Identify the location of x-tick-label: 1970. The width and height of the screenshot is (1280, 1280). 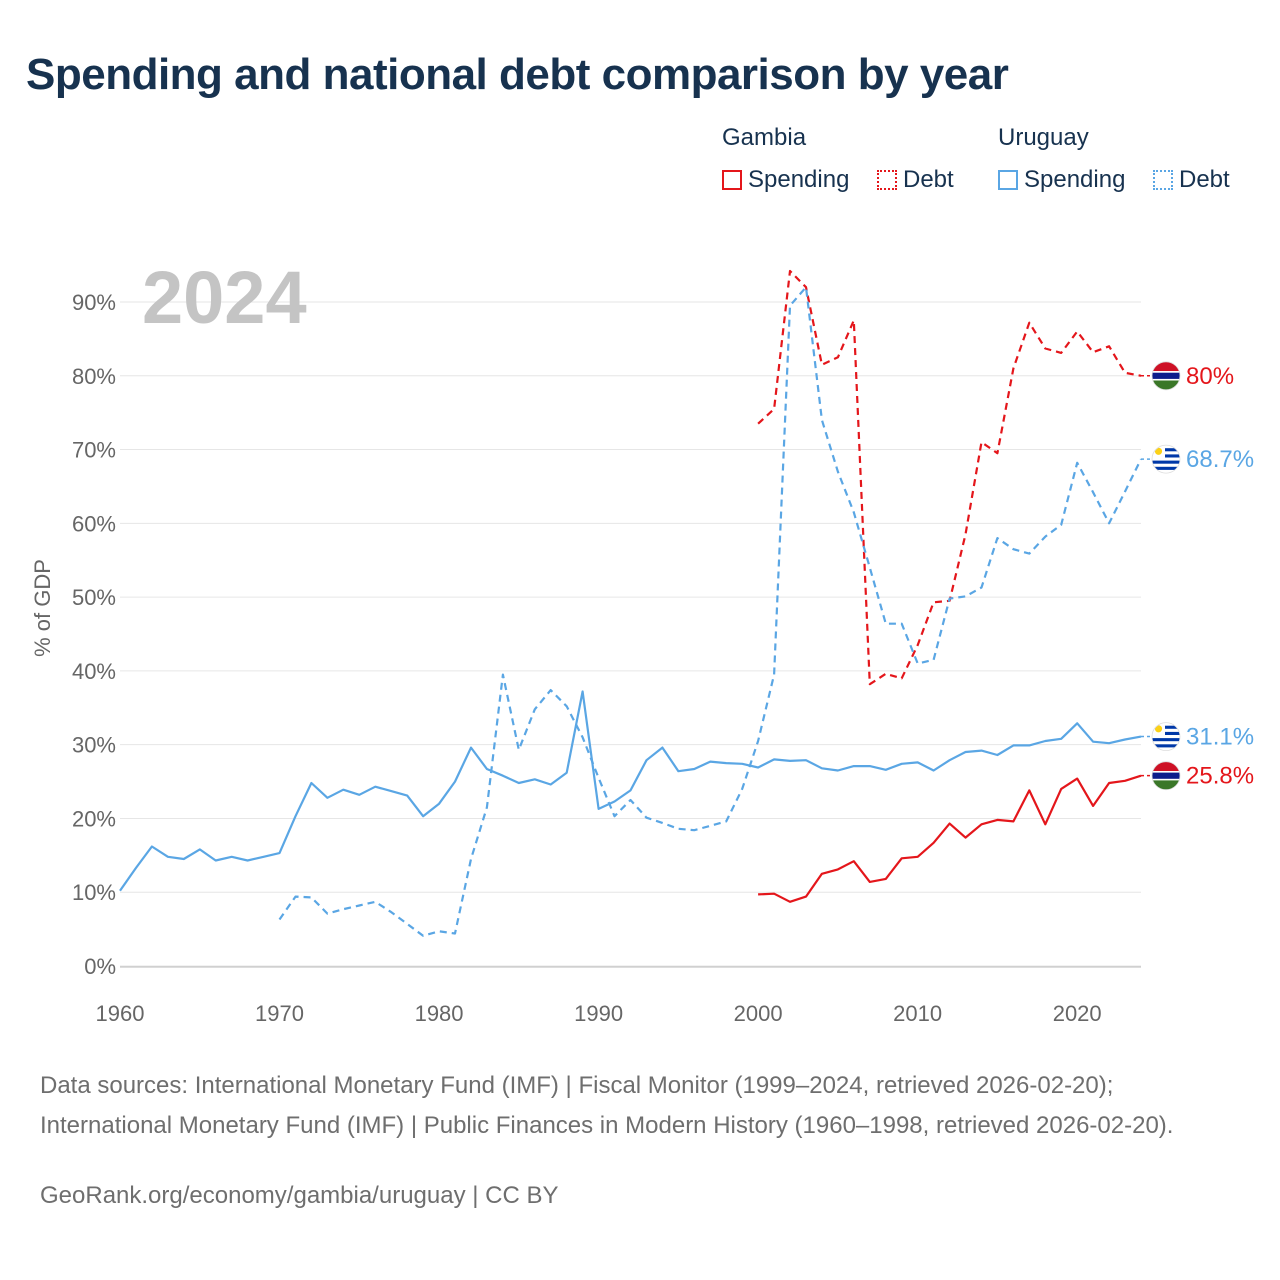
(279, 1013).